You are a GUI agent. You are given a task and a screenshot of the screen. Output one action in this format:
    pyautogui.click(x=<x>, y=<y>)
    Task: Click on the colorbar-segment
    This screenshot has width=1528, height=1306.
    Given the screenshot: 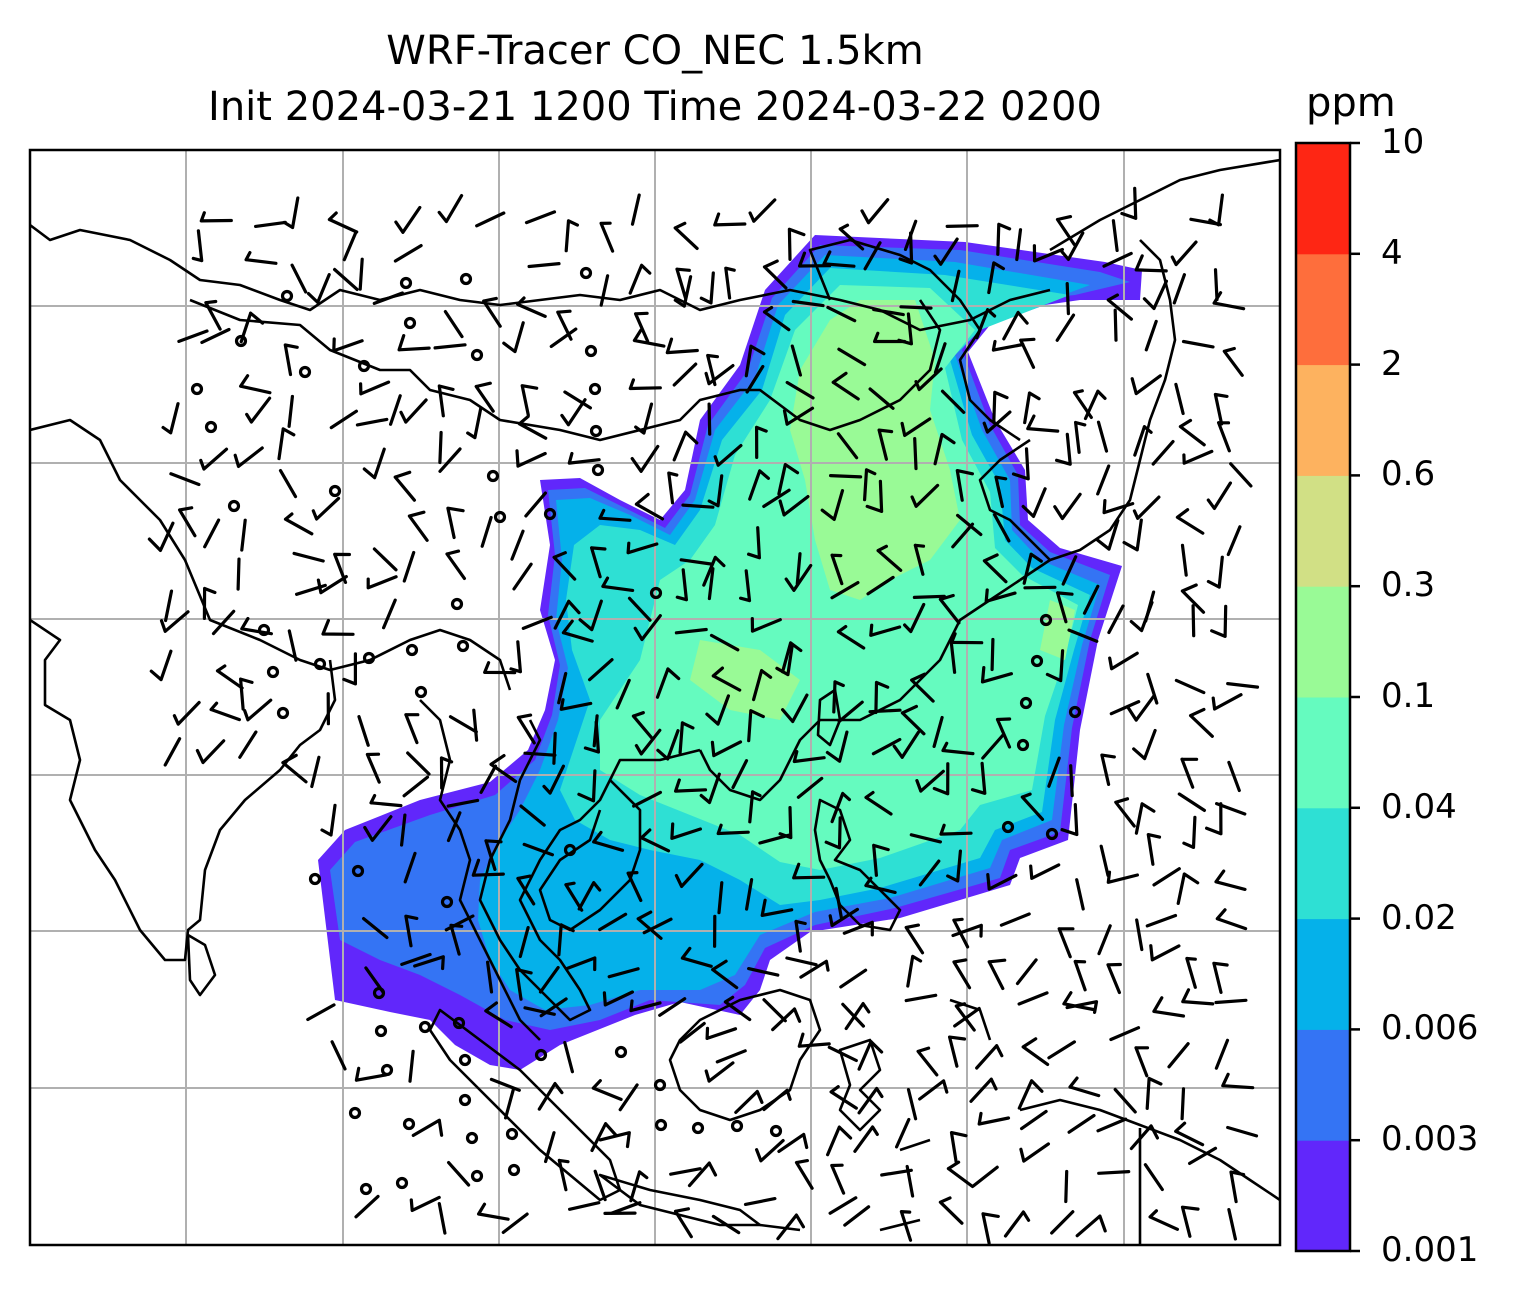 What is the action you would take?
    pyautogui.click(x=1323, y=531)
    